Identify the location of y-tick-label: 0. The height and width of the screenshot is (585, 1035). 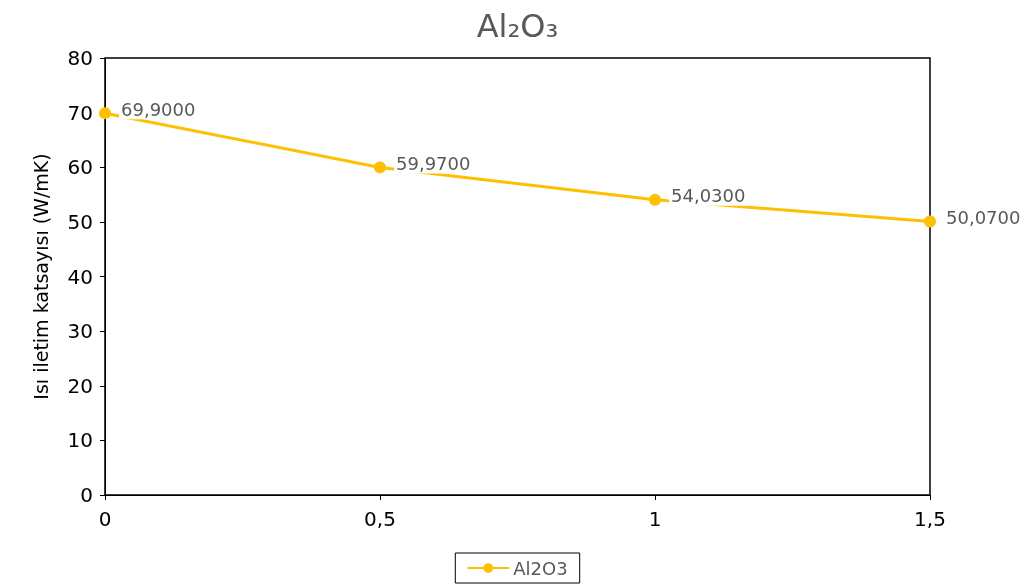
(86, 495).